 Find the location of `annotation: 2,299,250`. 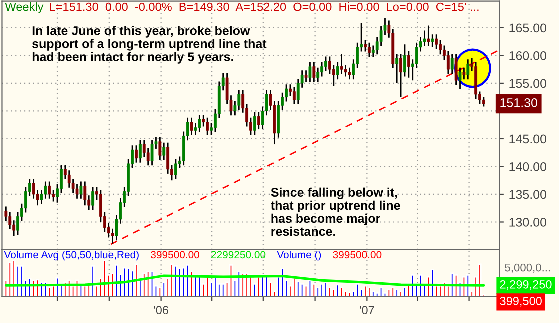

annotation: 2,299,250 is located at coordinates (526, 285).